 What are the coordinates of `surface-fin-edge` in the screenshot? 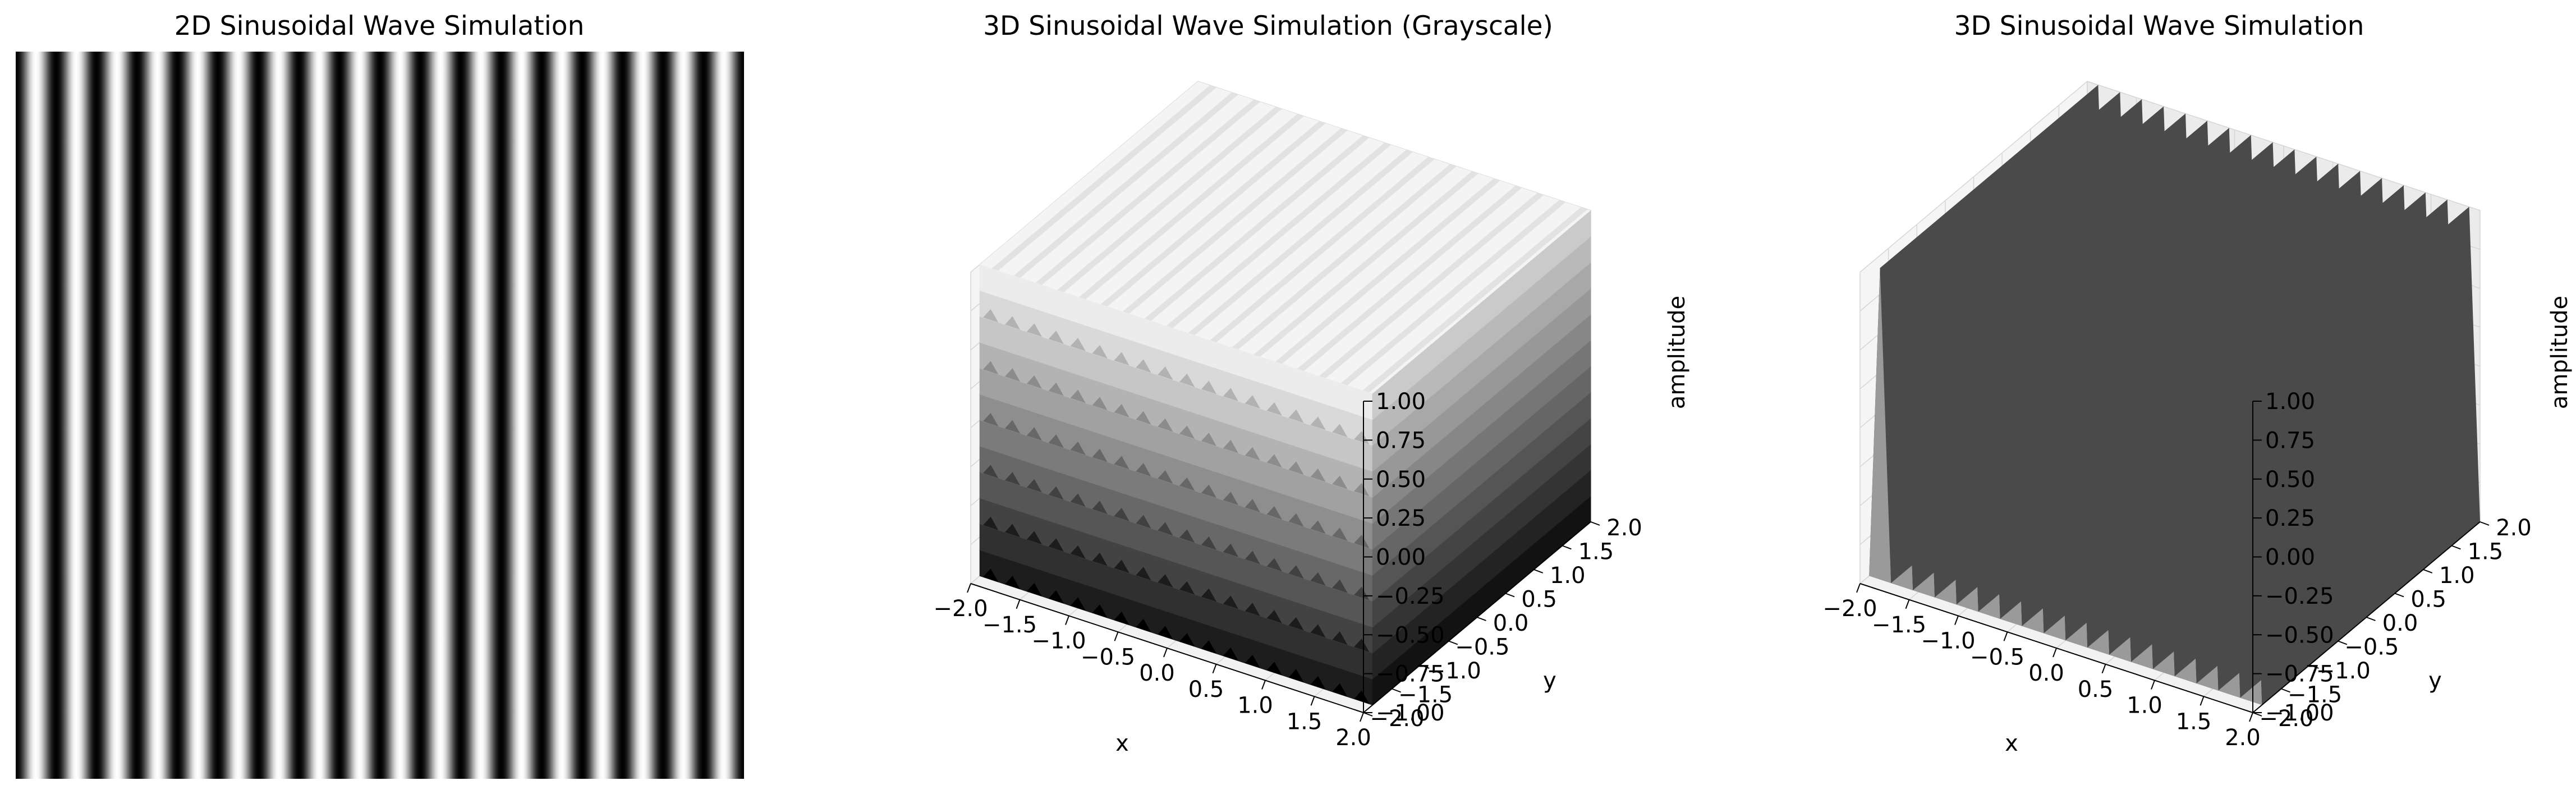 It's located at (1880, 426).